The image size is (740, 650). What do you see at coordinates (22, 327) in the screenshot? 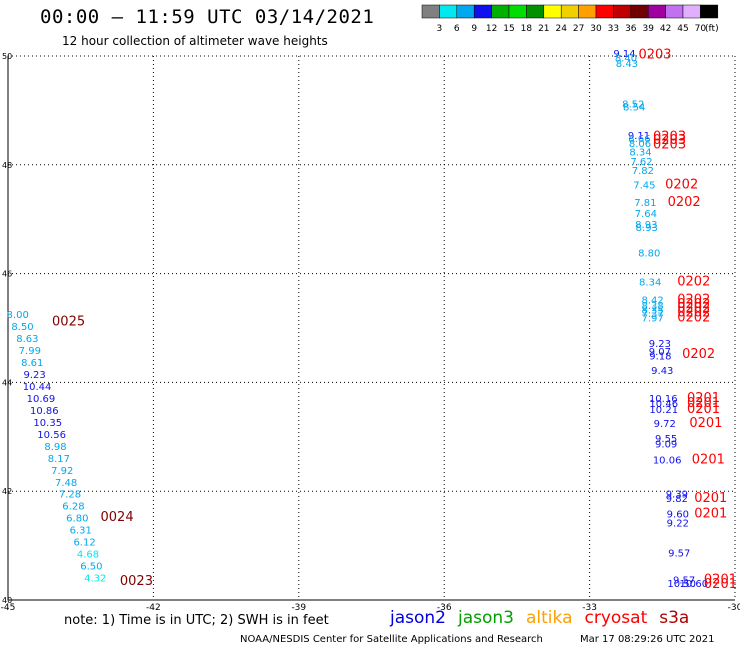
I see `wave-height-point: 8.50` at bounding box center [22, 327].